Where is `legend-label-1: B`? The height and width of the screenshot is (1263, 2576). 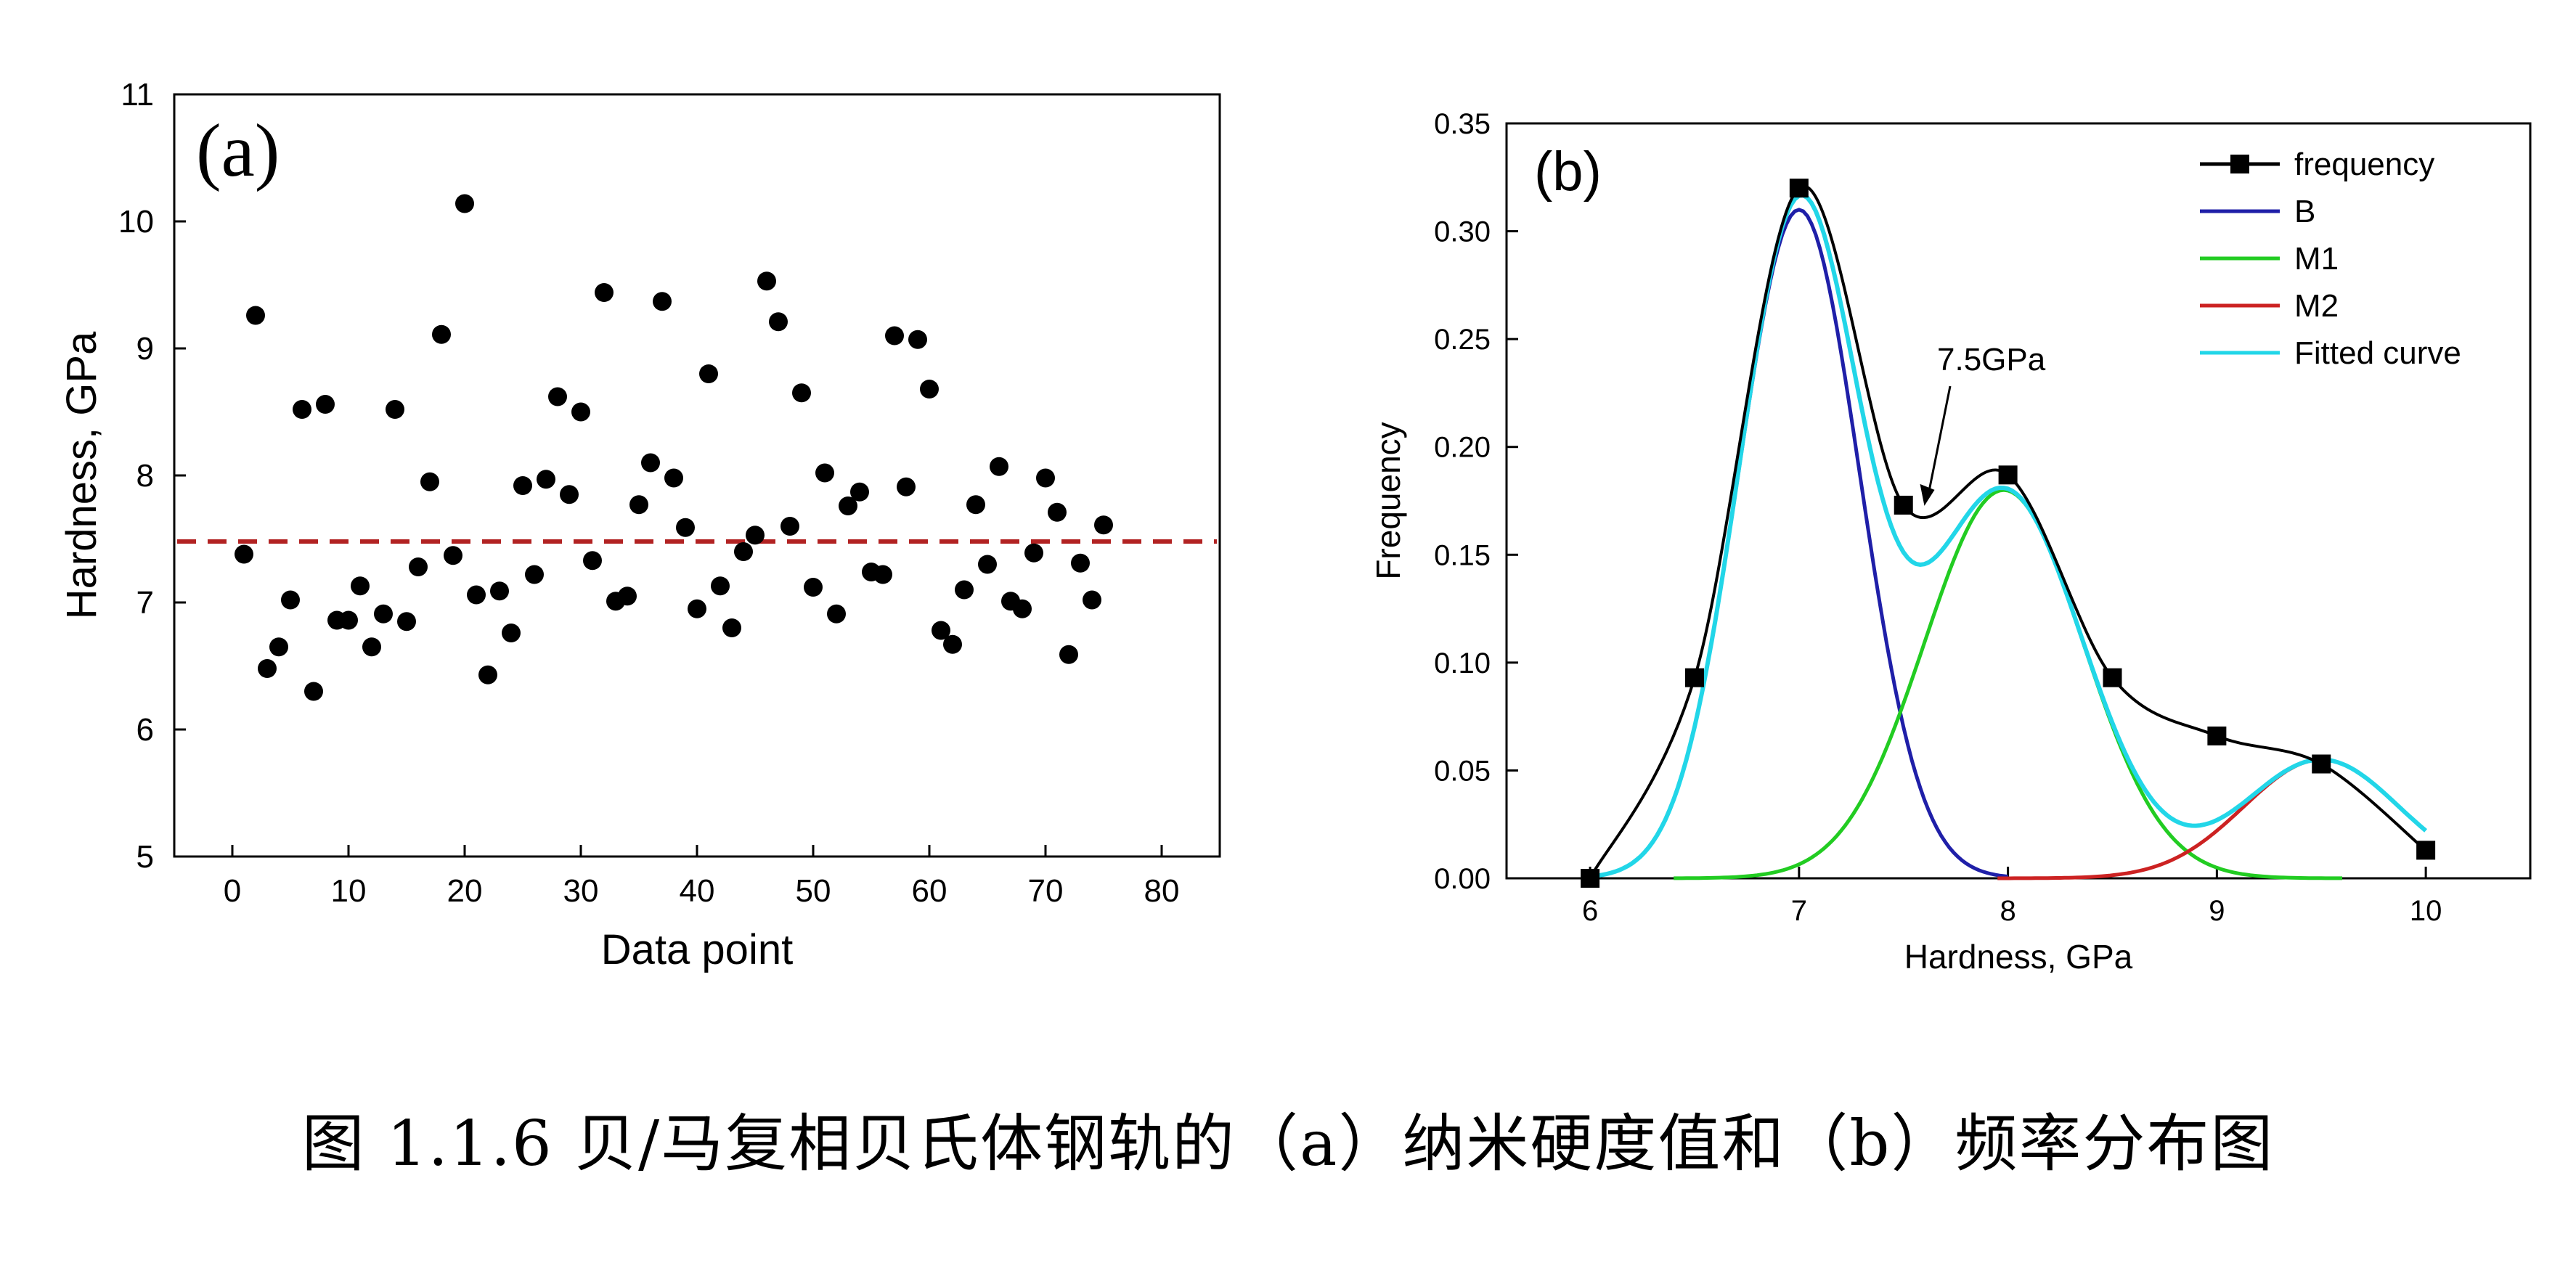
legend-label-1: B is located at coordinates (2304, 211).